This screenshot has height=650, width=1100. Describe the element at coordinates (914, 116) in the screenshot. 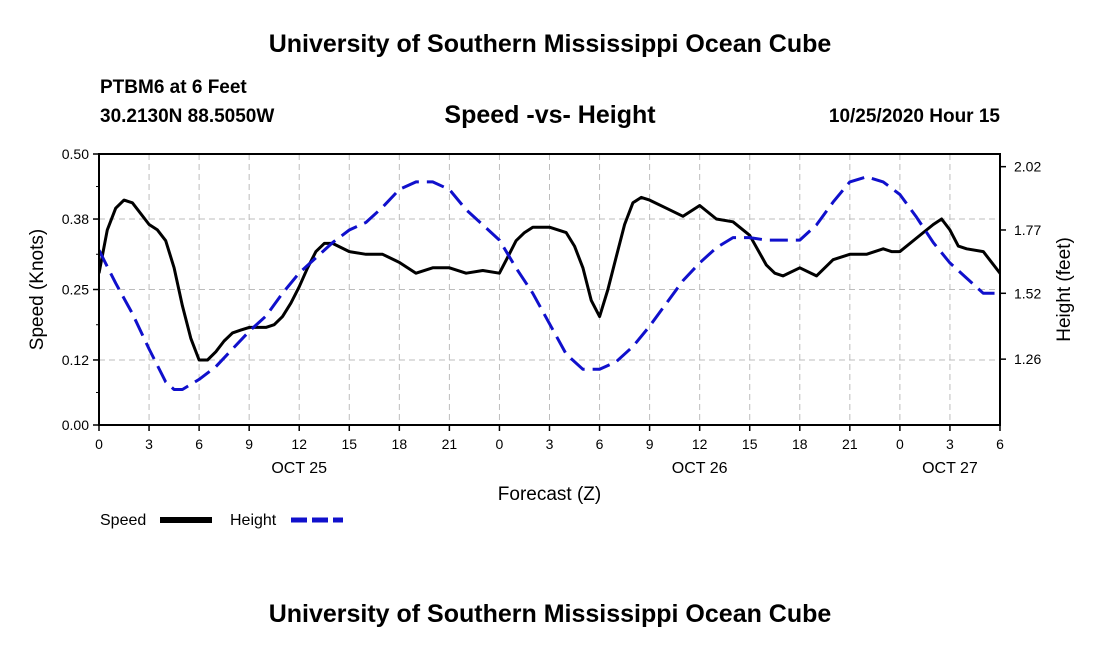

I see `forecast-datetime: 10/25/2020 Hour 15` at that location.